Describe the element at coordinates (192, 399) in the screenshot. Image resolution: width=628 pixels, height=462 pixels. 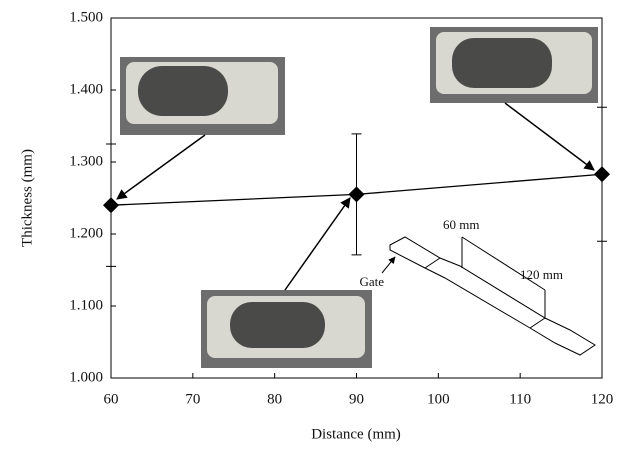
I see `x-tick-label: 70` at that location.